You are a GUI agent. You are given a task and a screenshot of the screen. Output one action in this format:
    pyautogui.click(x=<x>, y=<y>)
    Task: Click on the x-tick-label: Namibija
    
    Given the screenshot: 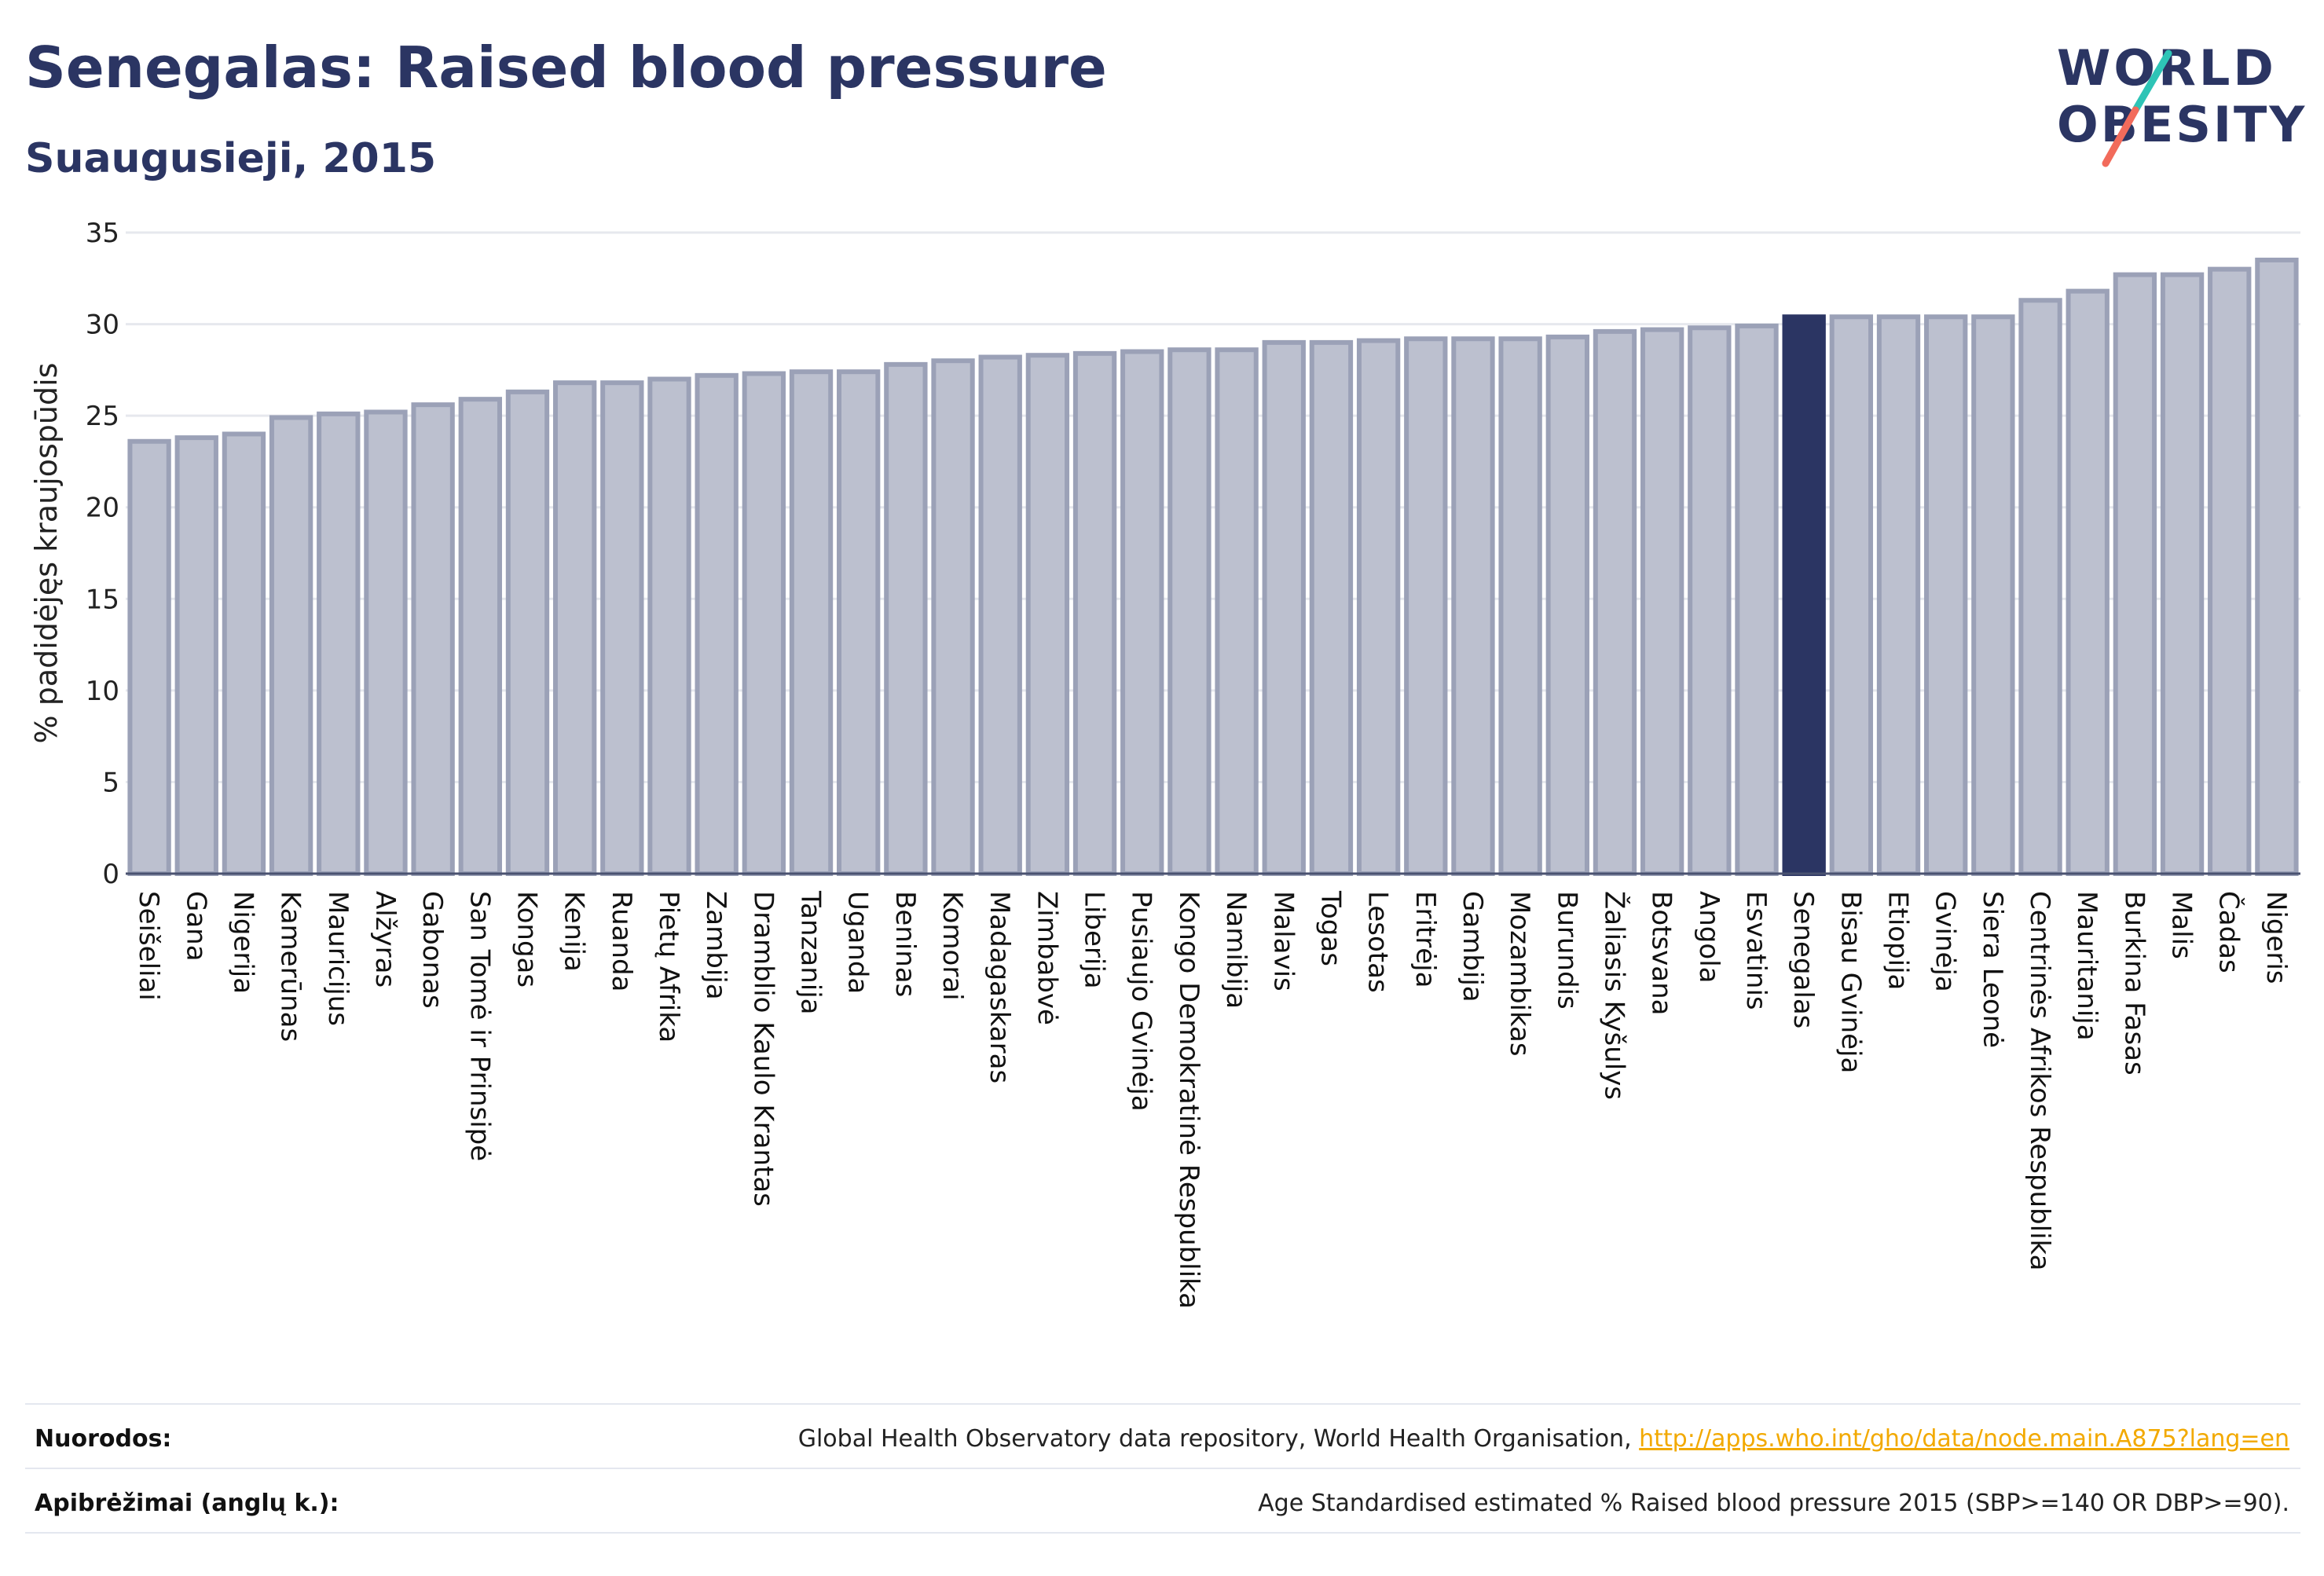 What is the action you would take?
    pyautogui.click(x=1236, y=950)
    